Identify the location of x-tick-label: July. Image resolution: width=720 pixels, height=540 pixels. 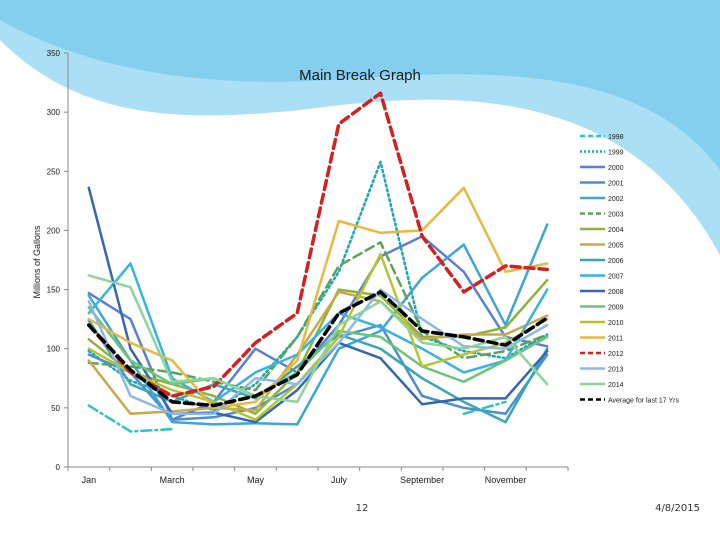
(339, 480).